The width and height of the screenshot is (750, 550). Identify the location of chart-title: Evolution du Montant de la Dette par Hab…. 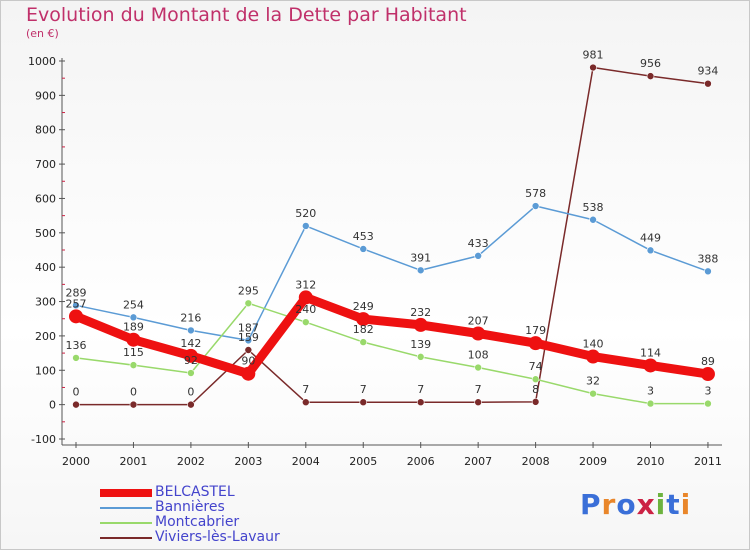
(246, 15).